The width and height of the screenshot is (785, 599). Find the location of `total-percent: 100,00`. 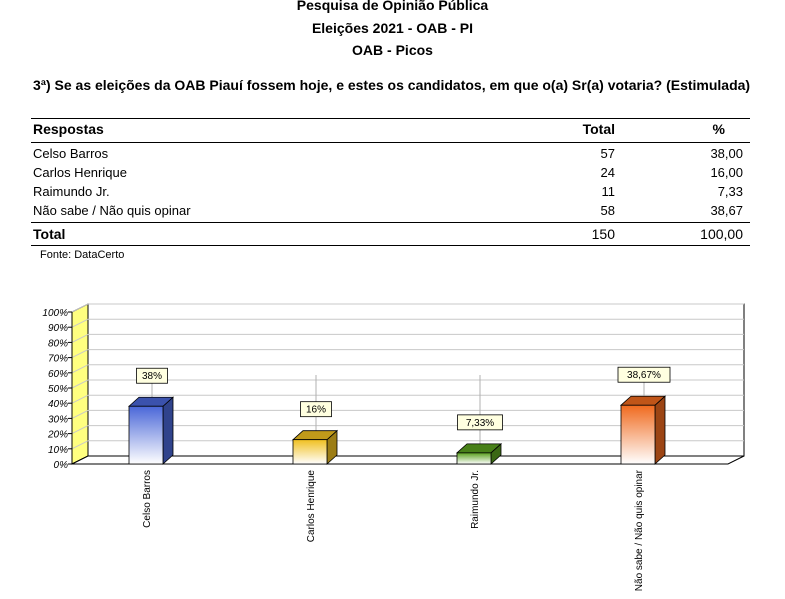

total-percent: 100,00 is located at coordinates (721, 234).